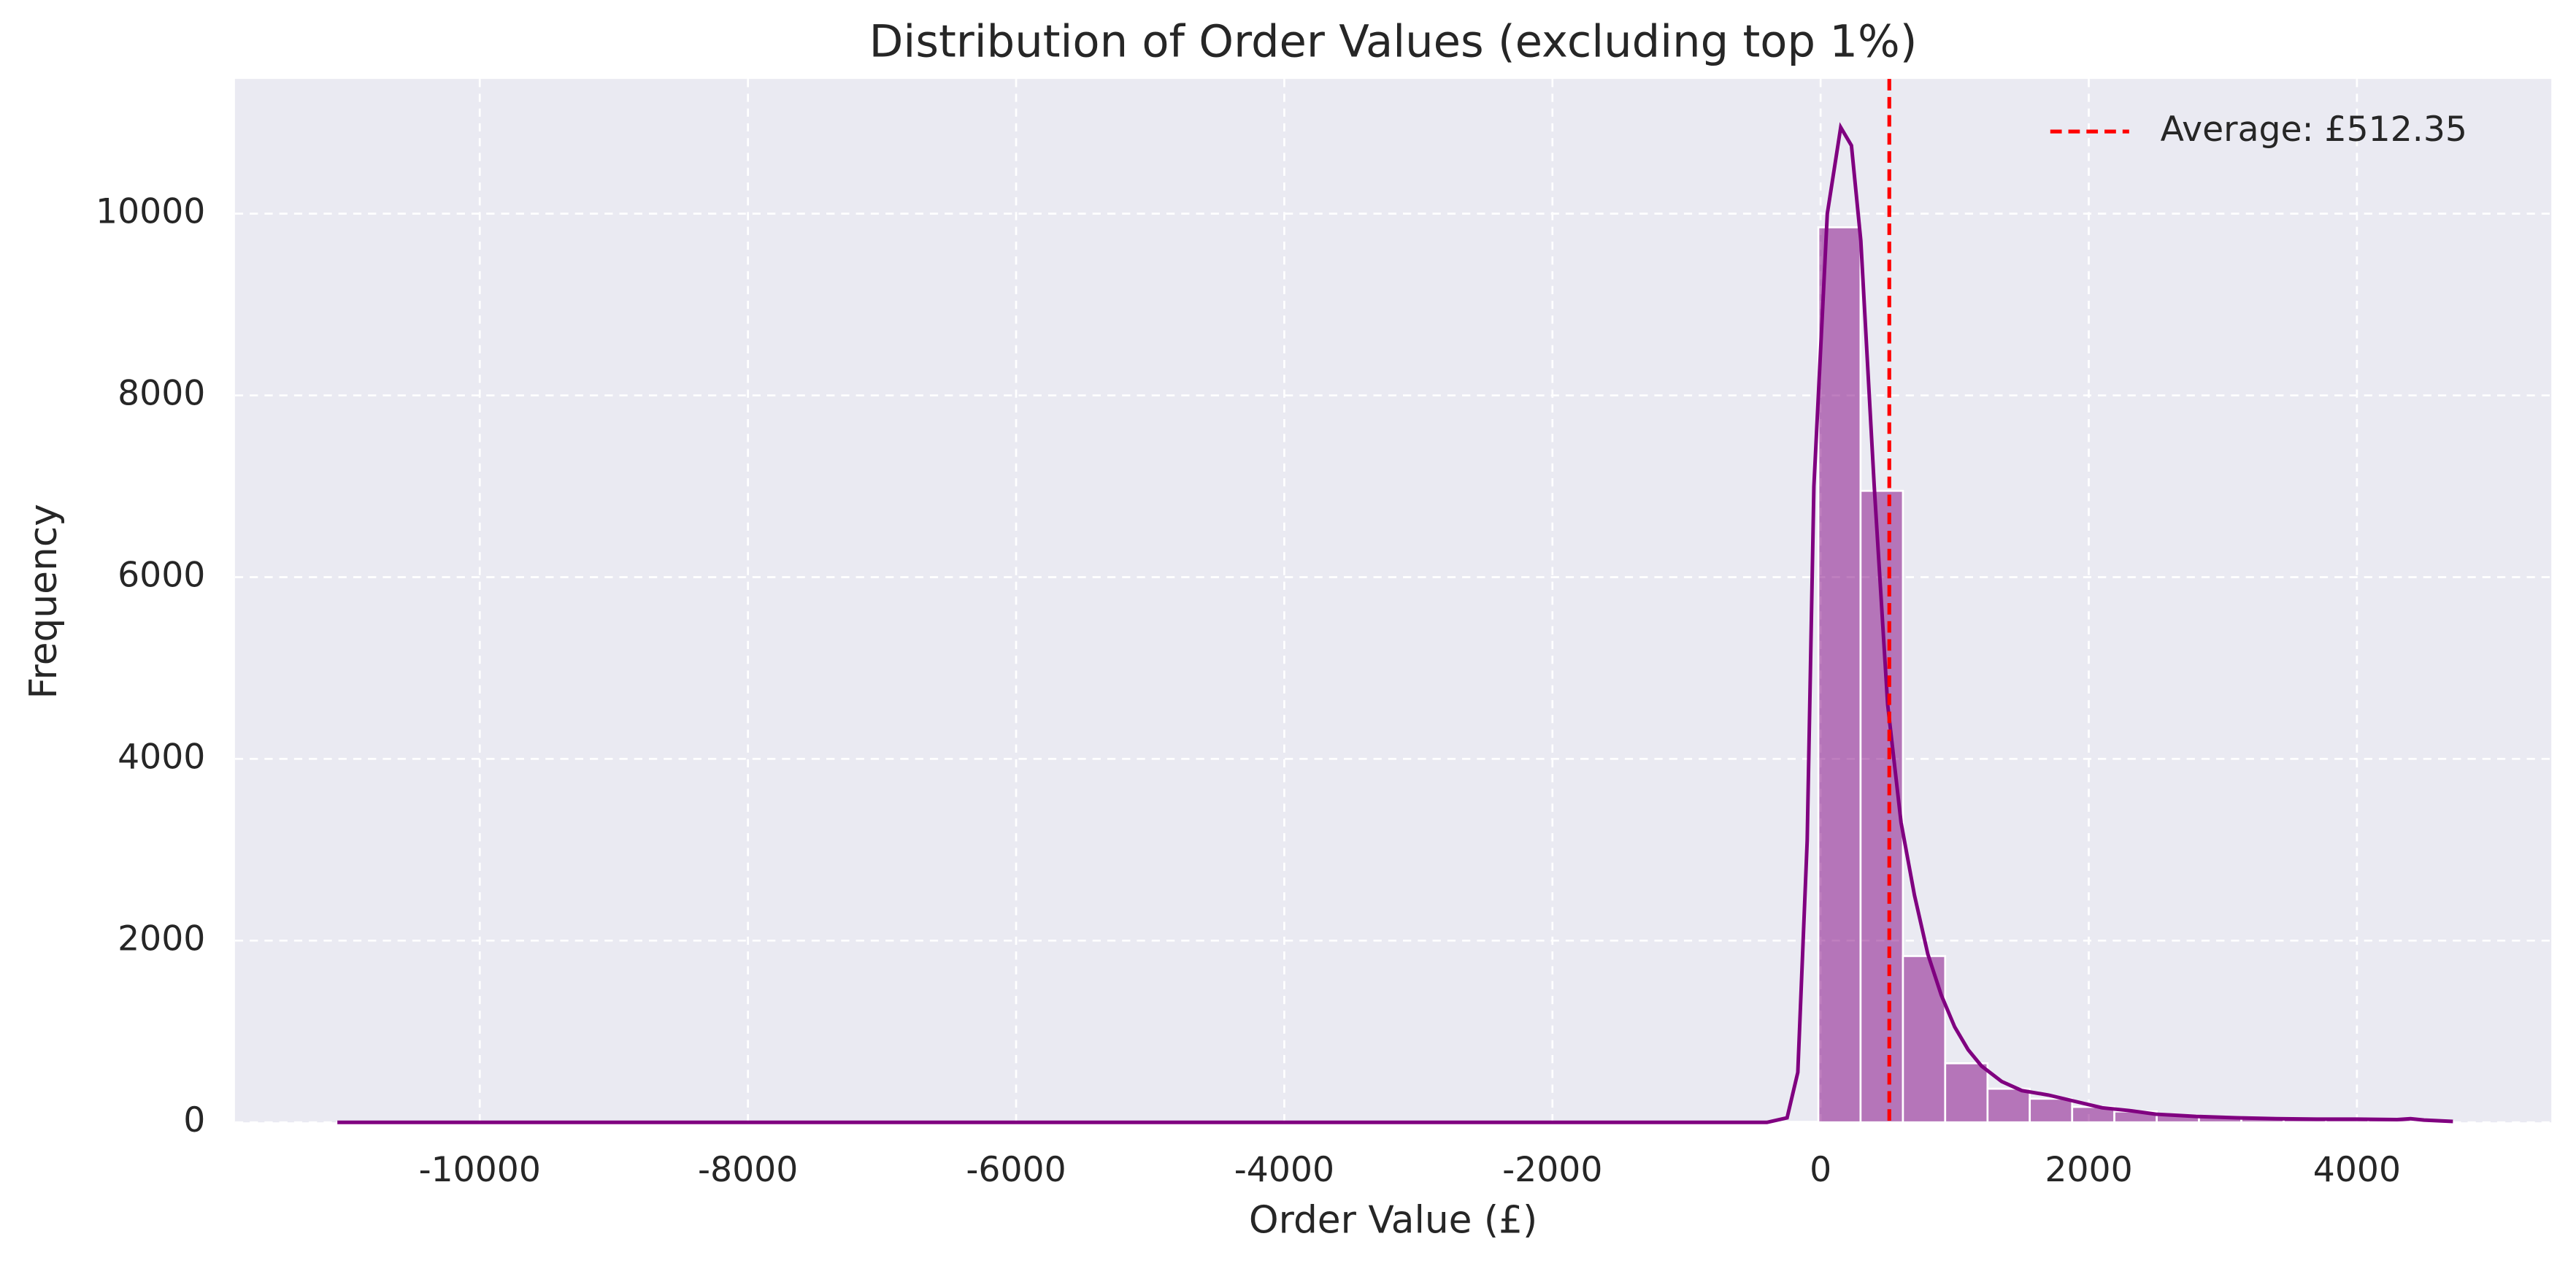  I want to click on y-tick-label: 2000, so click(161, 938).